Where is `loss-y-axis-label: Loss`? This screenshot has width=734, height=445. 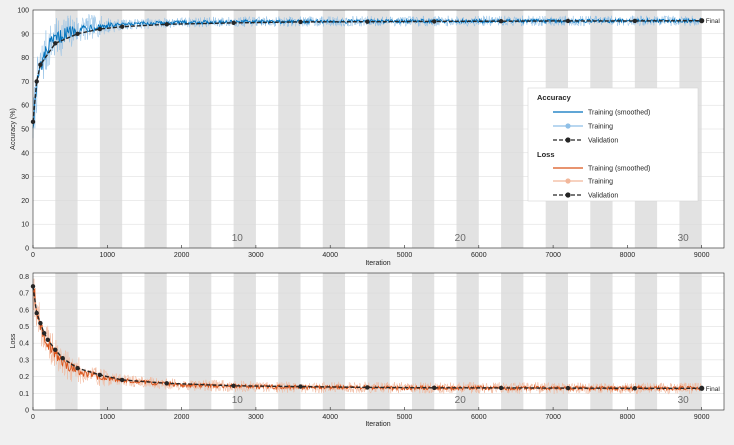
loss-y-axis-label: Loss is located at coordinates (13, 340).